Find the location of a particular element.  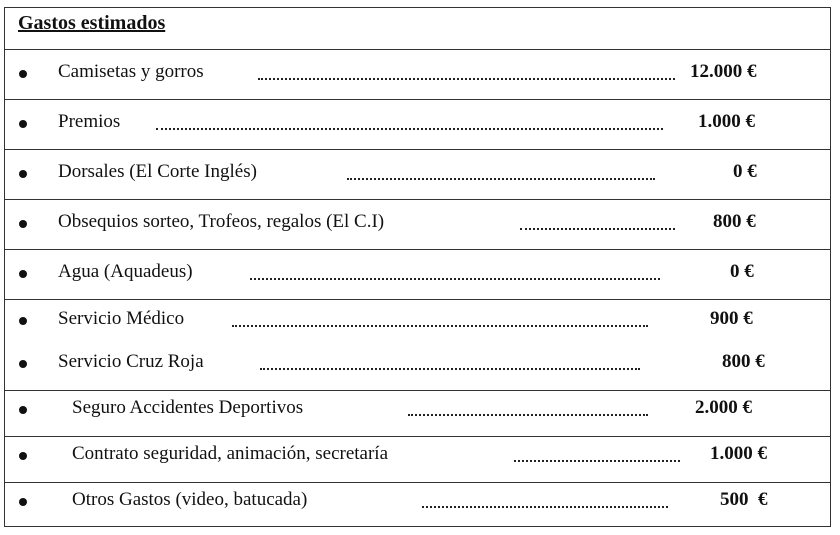

expense-row: Agua (Aquadeus) 0 € is located at coordinates (420, 273).